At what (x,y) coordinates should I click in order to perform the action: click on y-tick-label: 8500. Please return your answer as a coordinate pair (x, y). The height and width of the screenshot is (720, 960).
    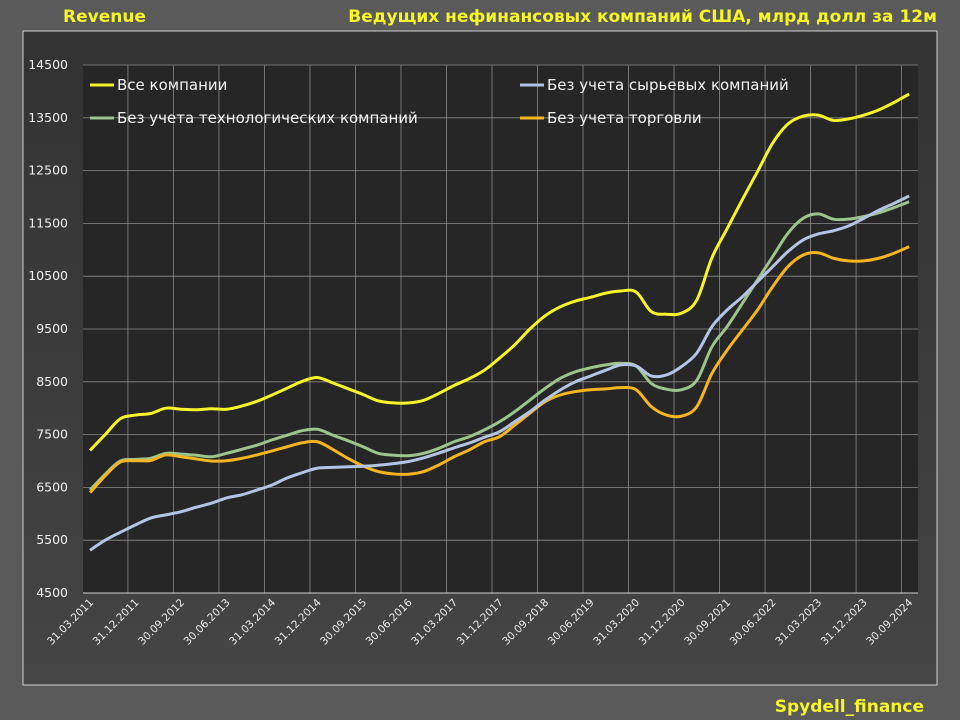
    Looking at the image, I should click on (52, 381).